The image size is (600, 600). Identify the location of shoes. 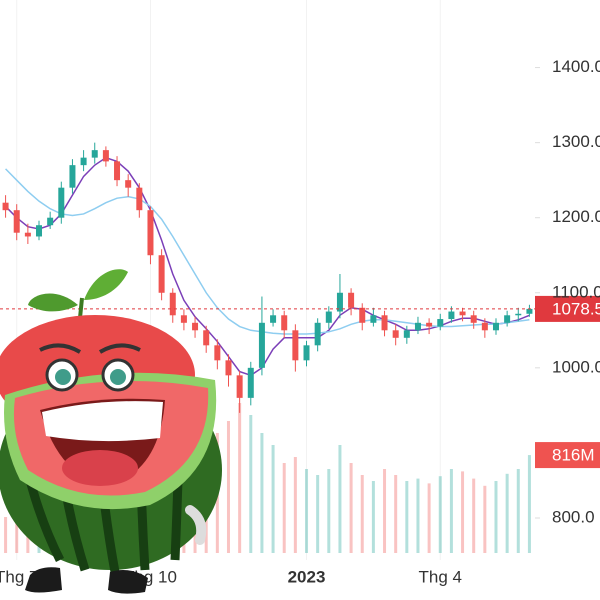
(86, 580).